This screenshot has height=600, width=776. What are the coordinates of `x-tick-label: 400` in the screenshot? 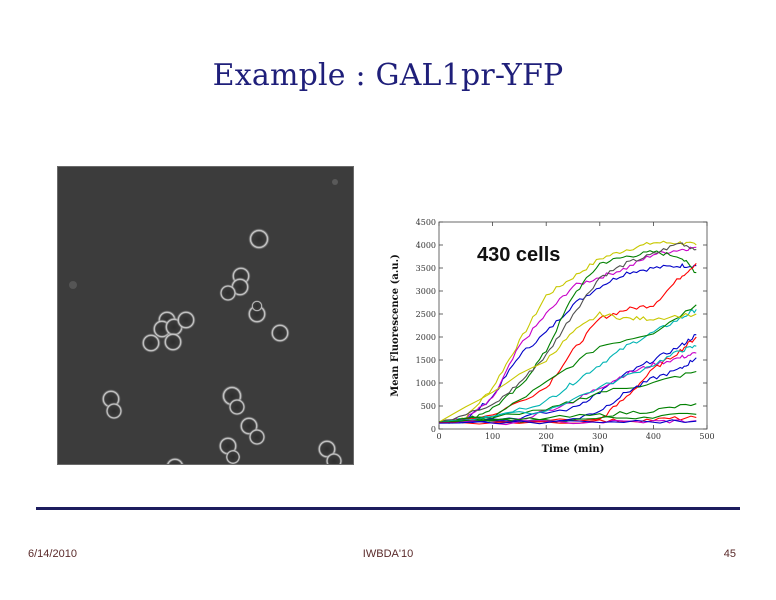 It's located at (653, 436).